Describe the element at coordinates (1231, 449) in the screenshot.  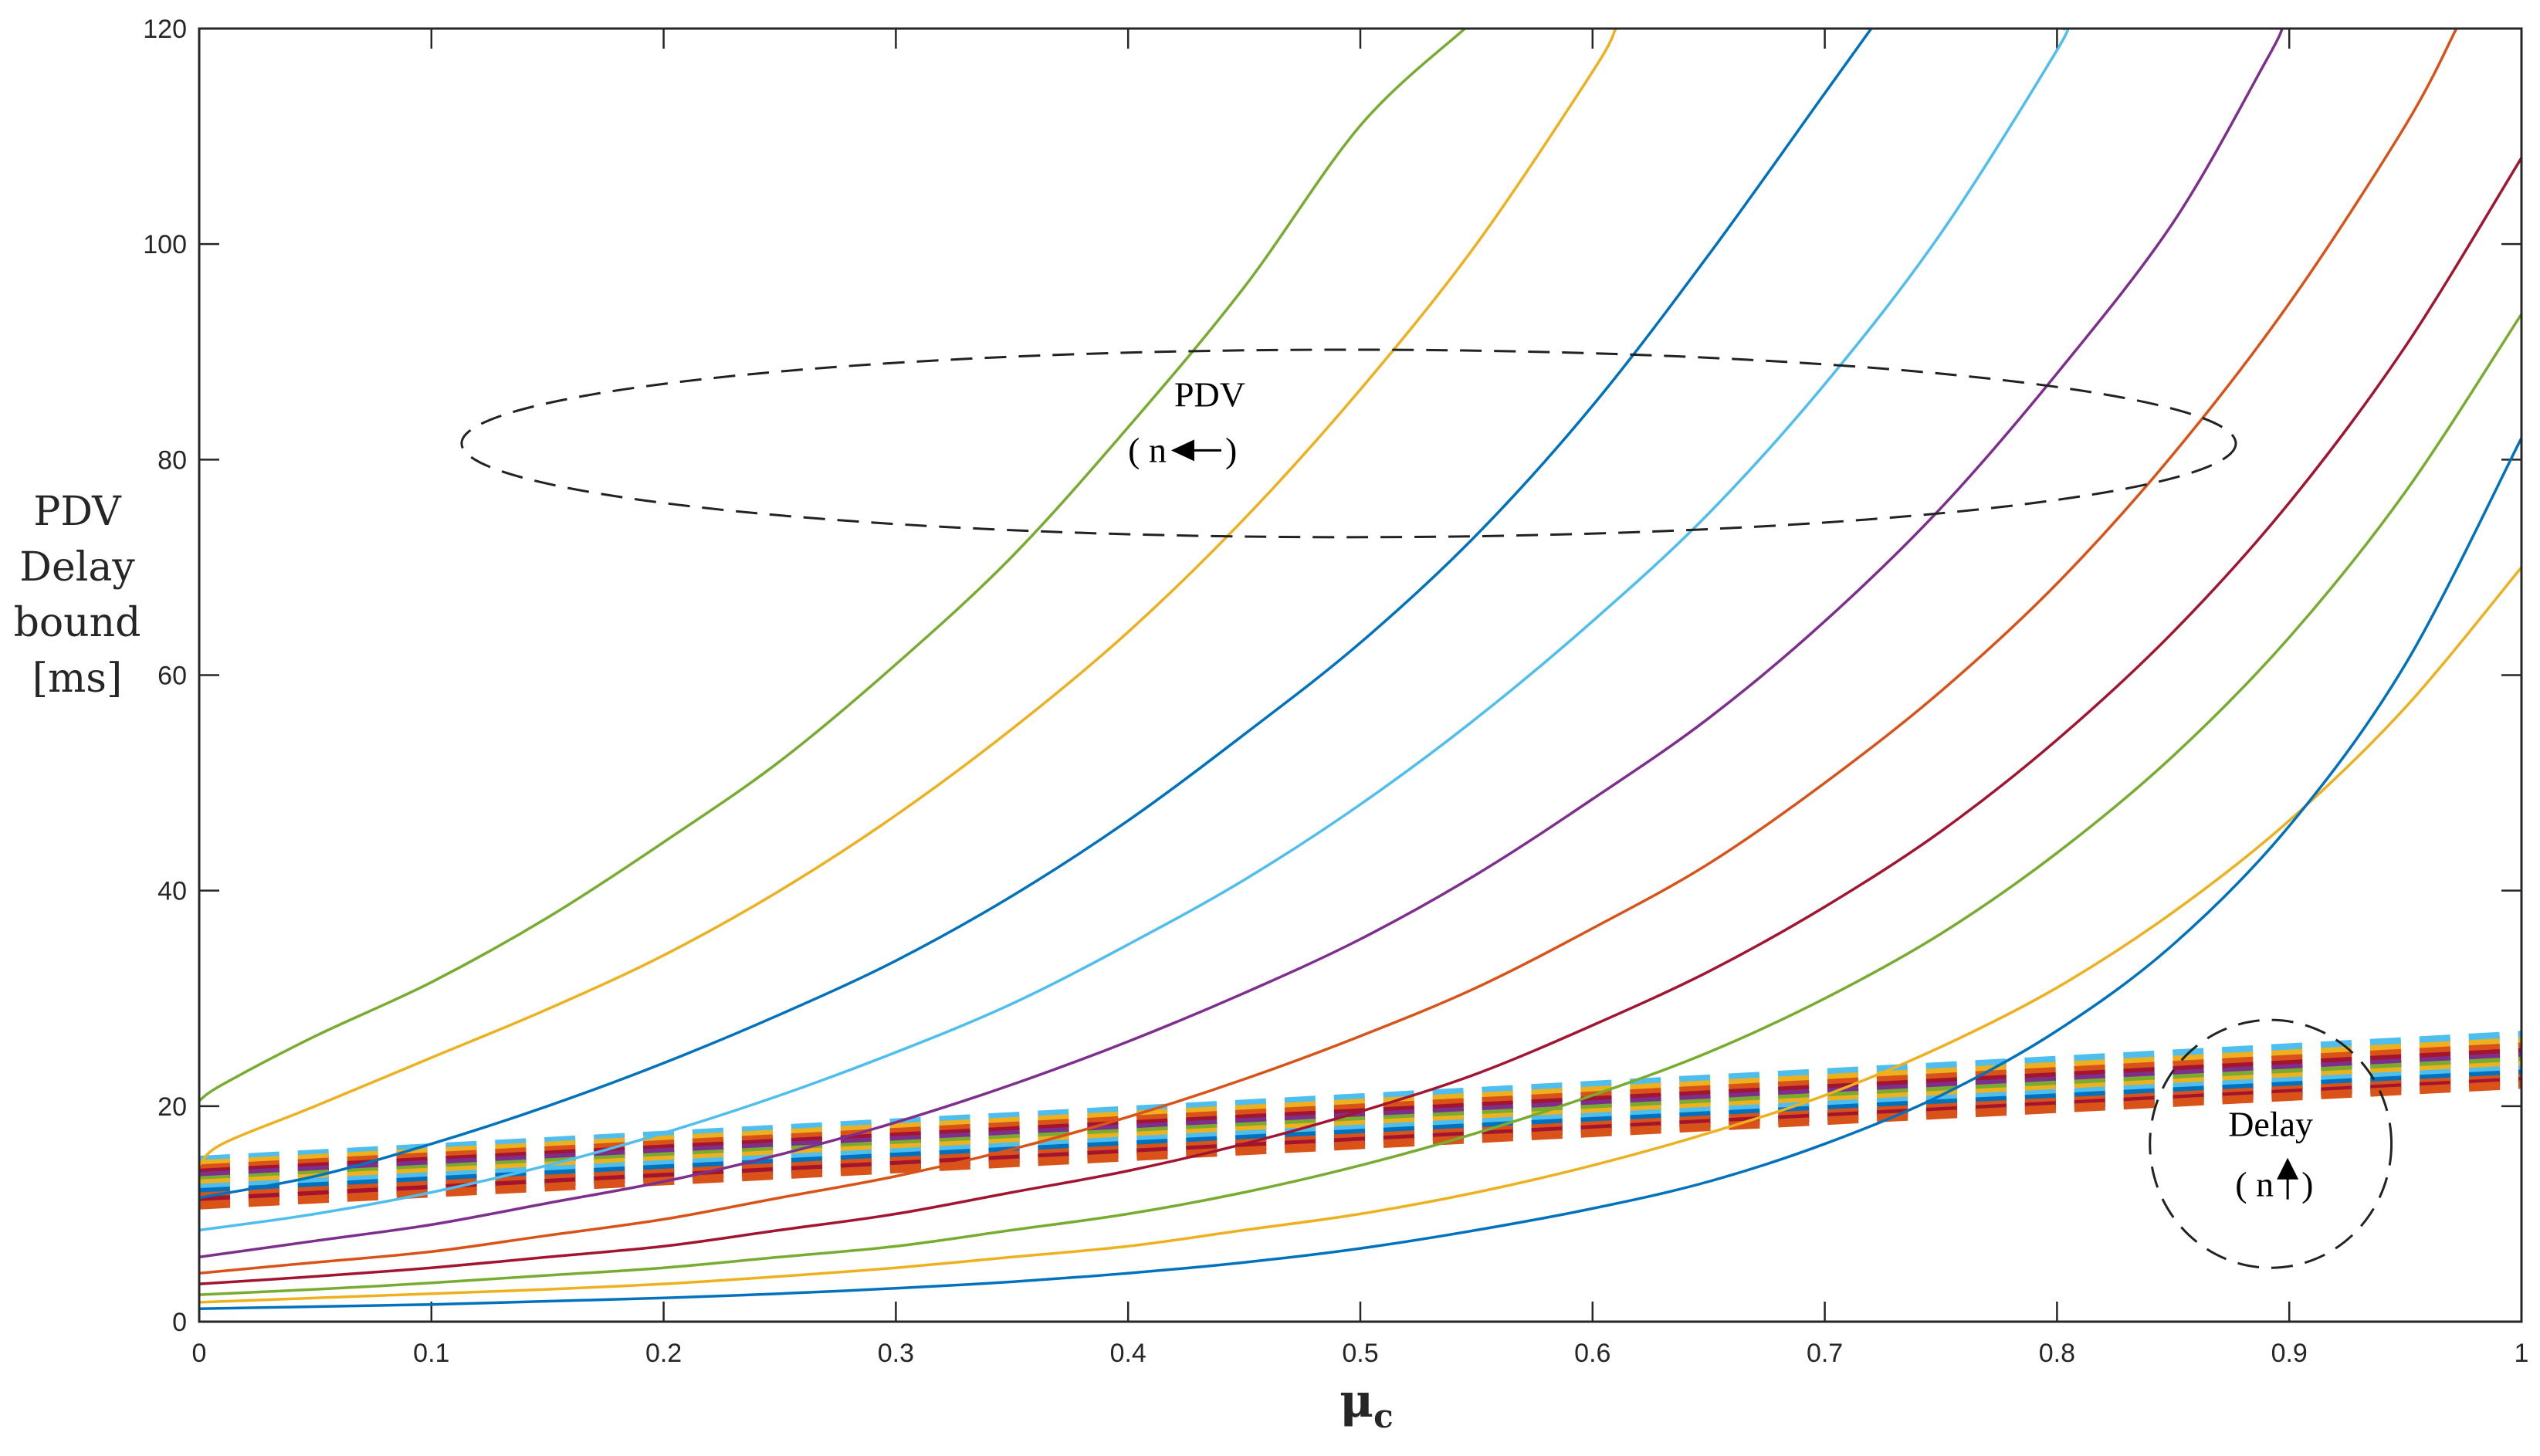
I see `pdv-annotation-close-paren: )` at that location.